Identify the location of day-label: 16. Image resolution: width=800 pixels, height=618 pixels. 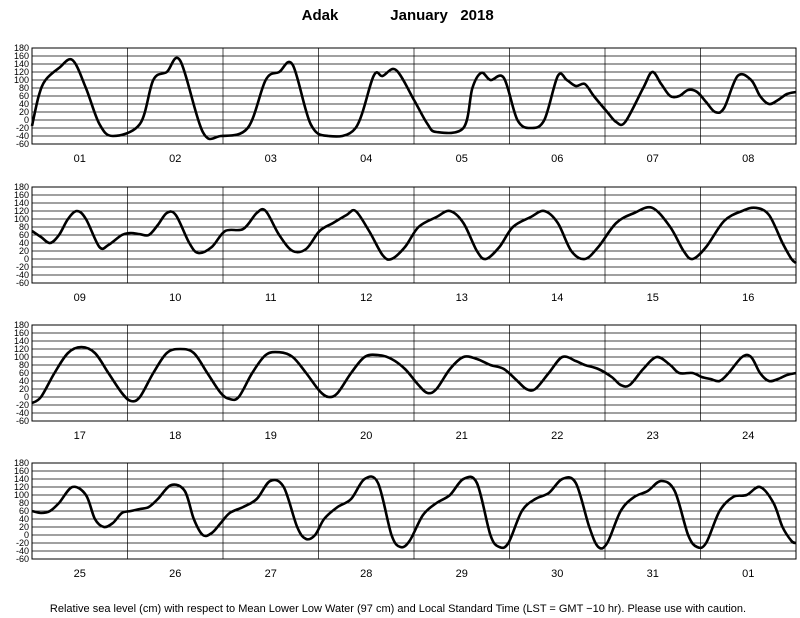
(748, 298).